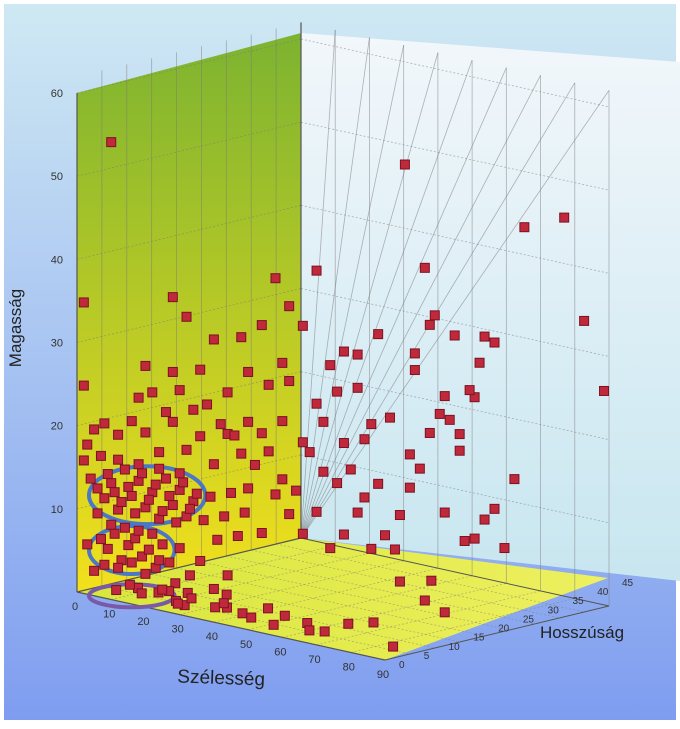  I want to click on x-tick-label: 10, so click(109, 615).